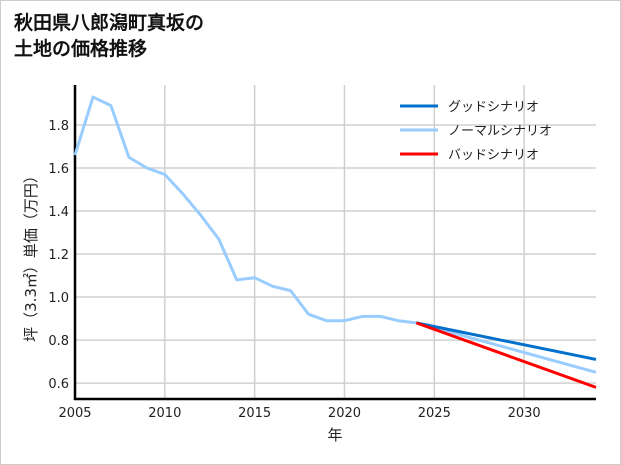  What do you see at coordinates (500, 131) in the screenshot?
I see `legend-label: ノーマルシナリオ` at bounding box center [500, 131].